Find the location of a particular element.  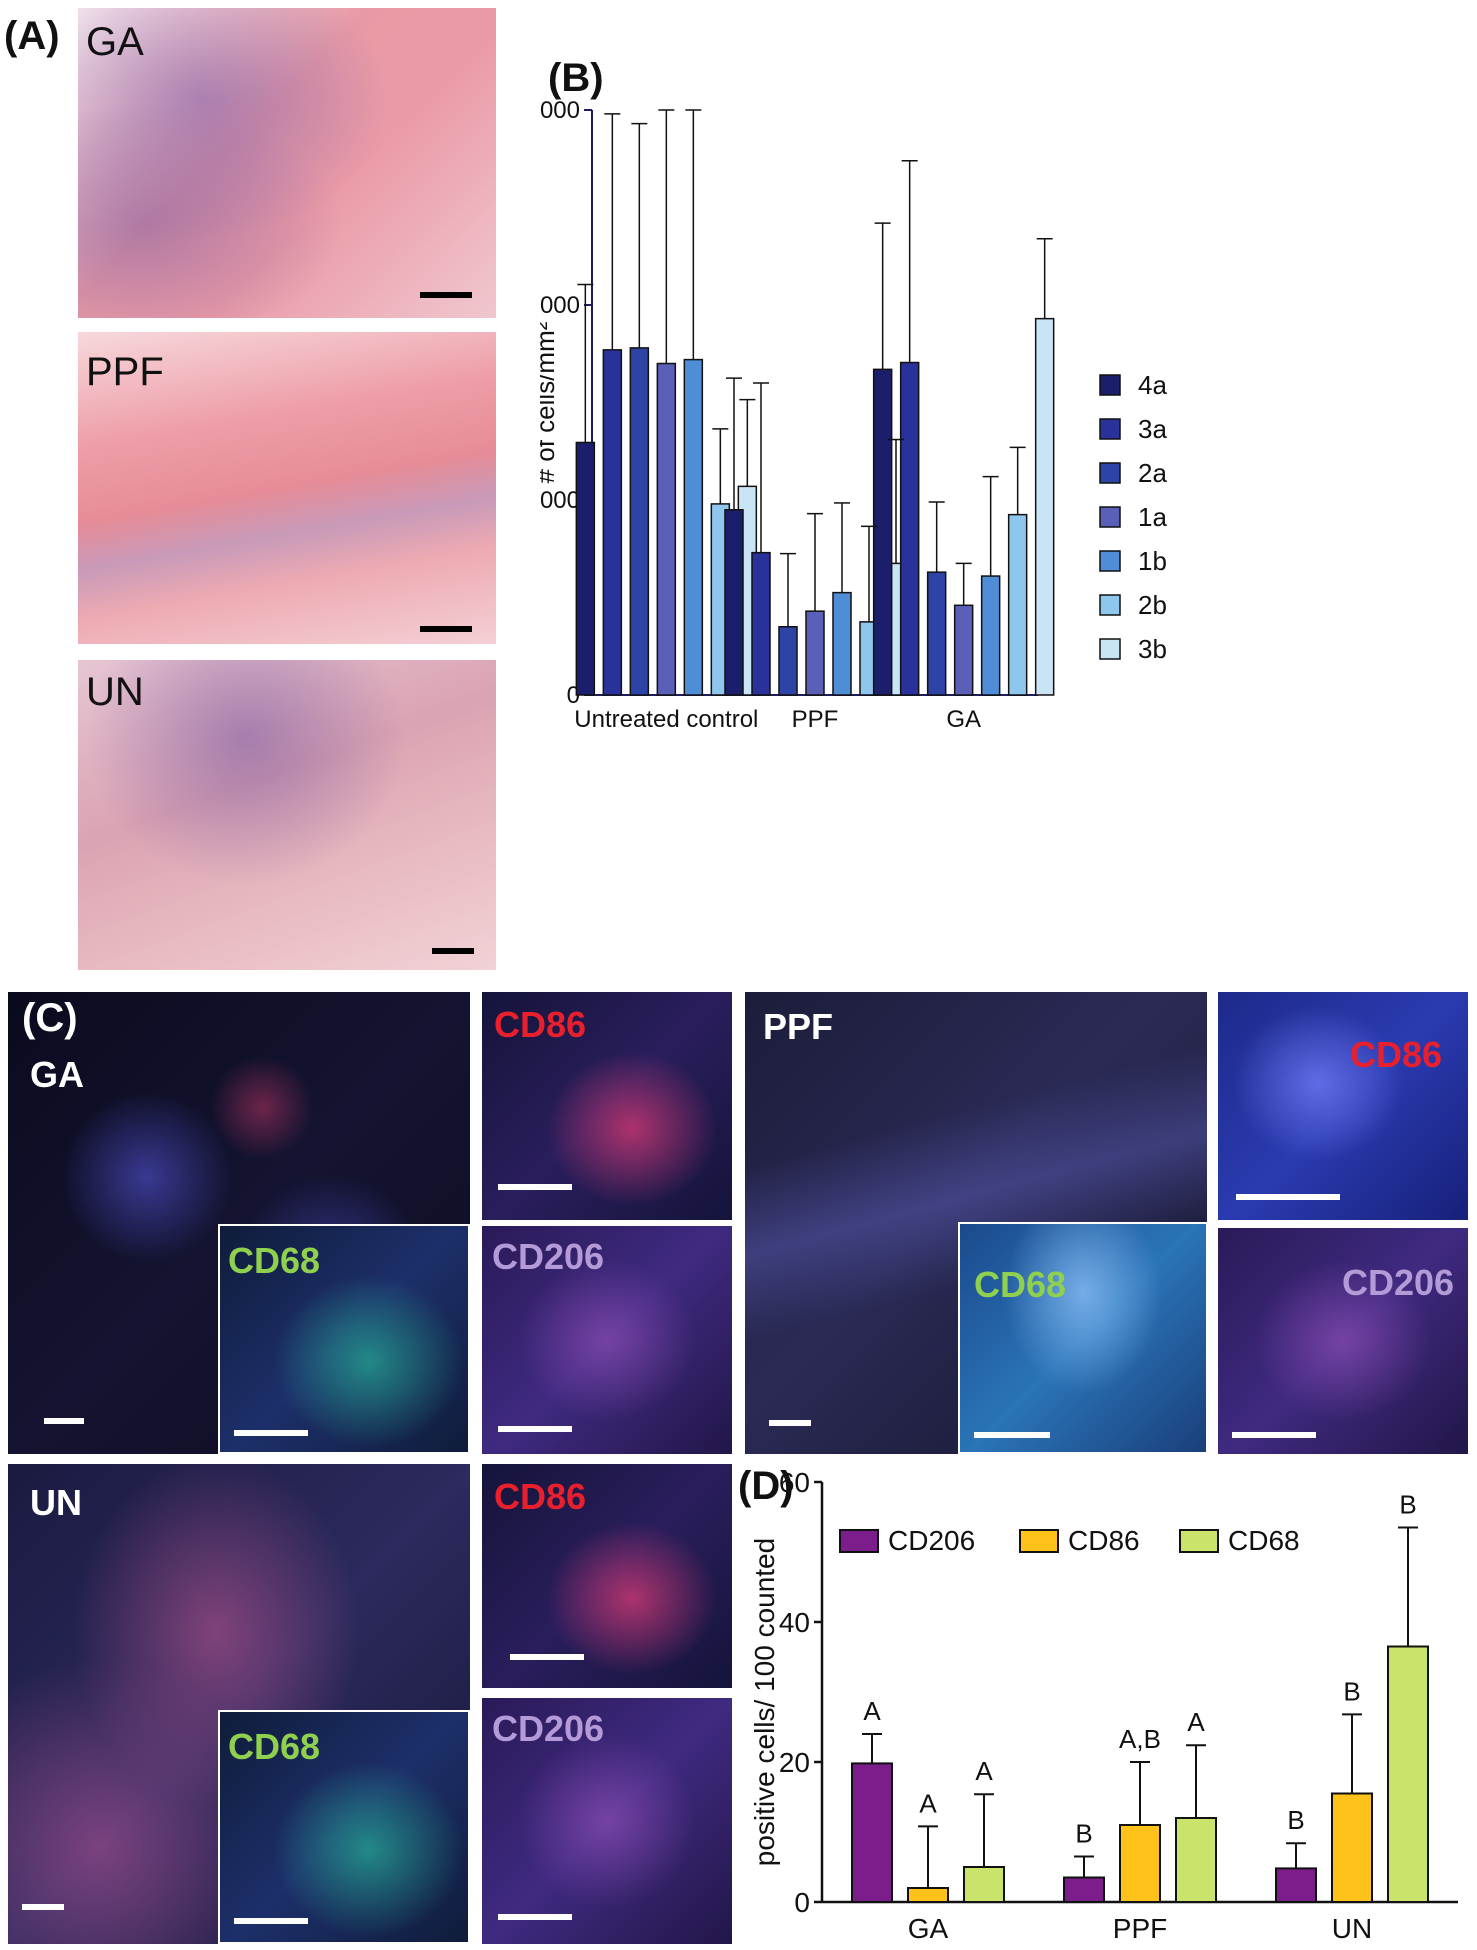

bar-1a-ga is located at coordinates (963, 650).